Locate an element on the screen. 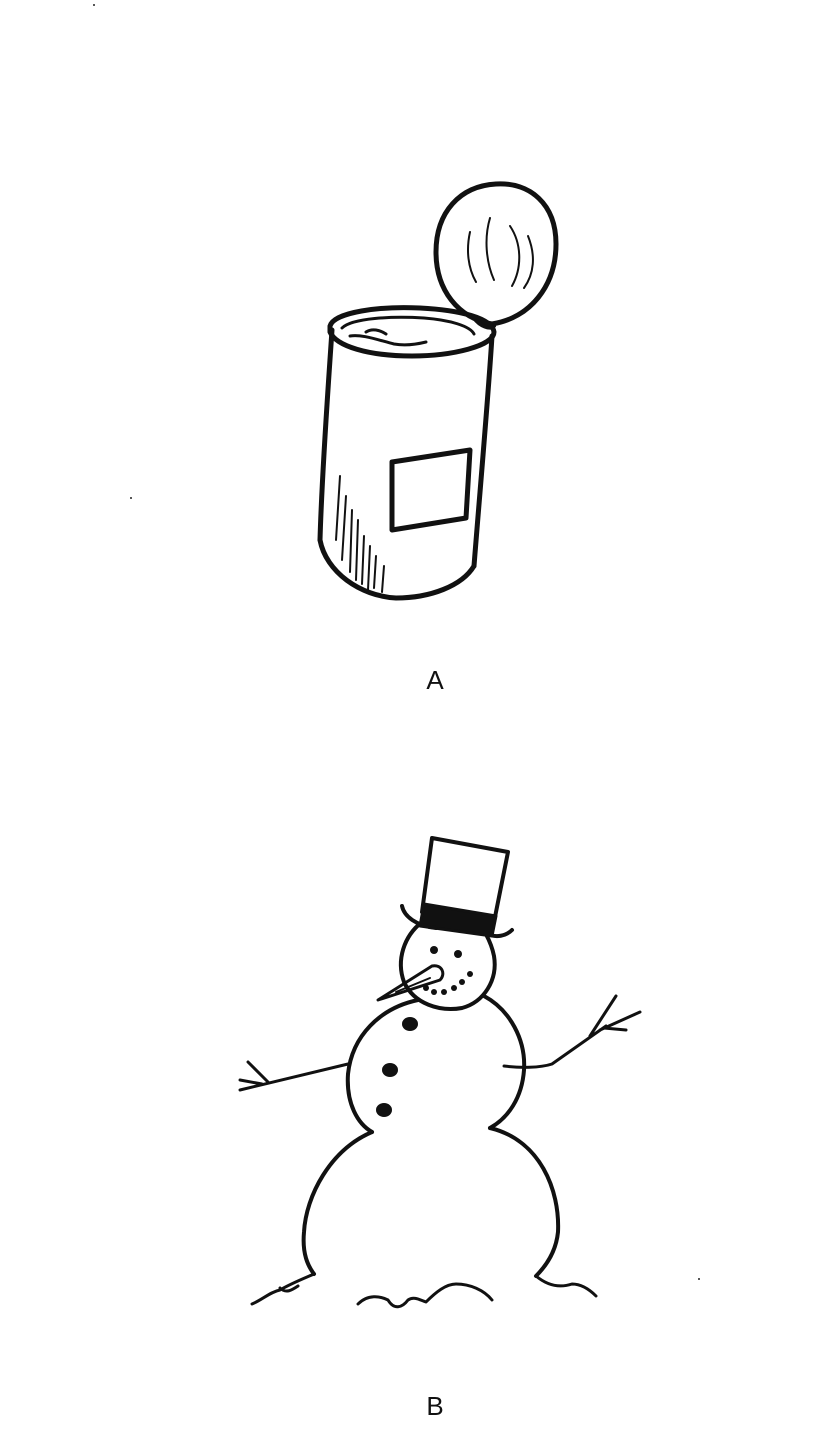 Image resolution: width=840 pixels, height=1452 pixels. can-inner-rim is located at coordinates (408, 325).